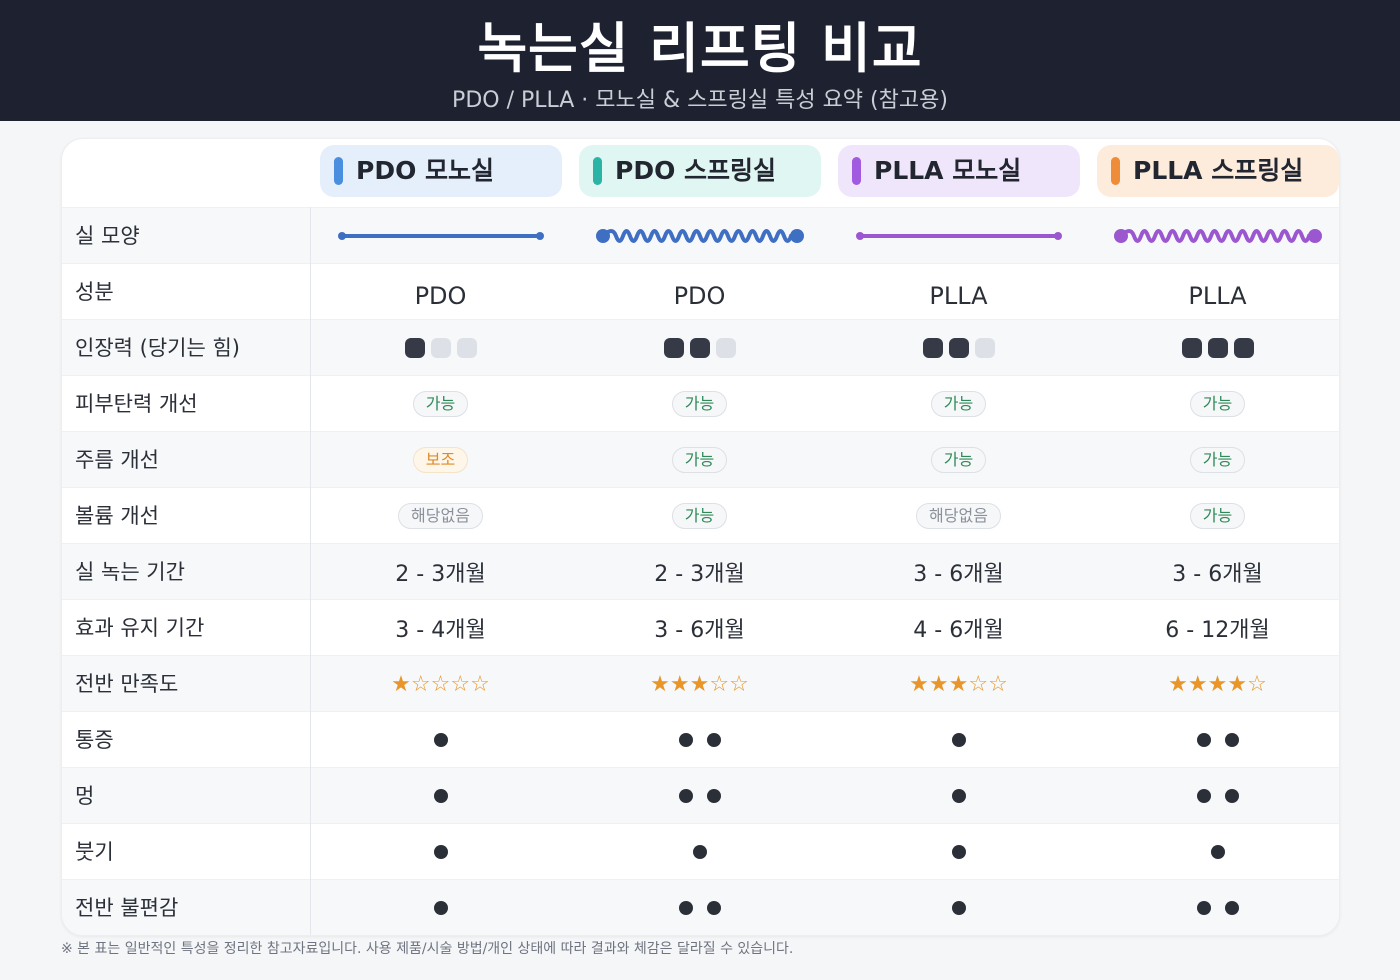  I want to click on table-header-row: PDO 모노실 PDO 스프링실 PLLA 모노실 PLLA 스프링실, so click(700, 173).